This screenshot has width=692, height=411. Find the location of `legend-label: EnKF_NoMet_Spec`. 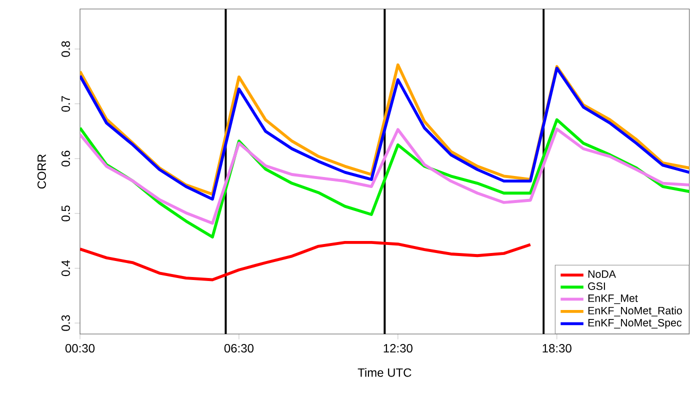

legend-label: EnKF_NoMet_Spec is located at coordinates (635, 324).